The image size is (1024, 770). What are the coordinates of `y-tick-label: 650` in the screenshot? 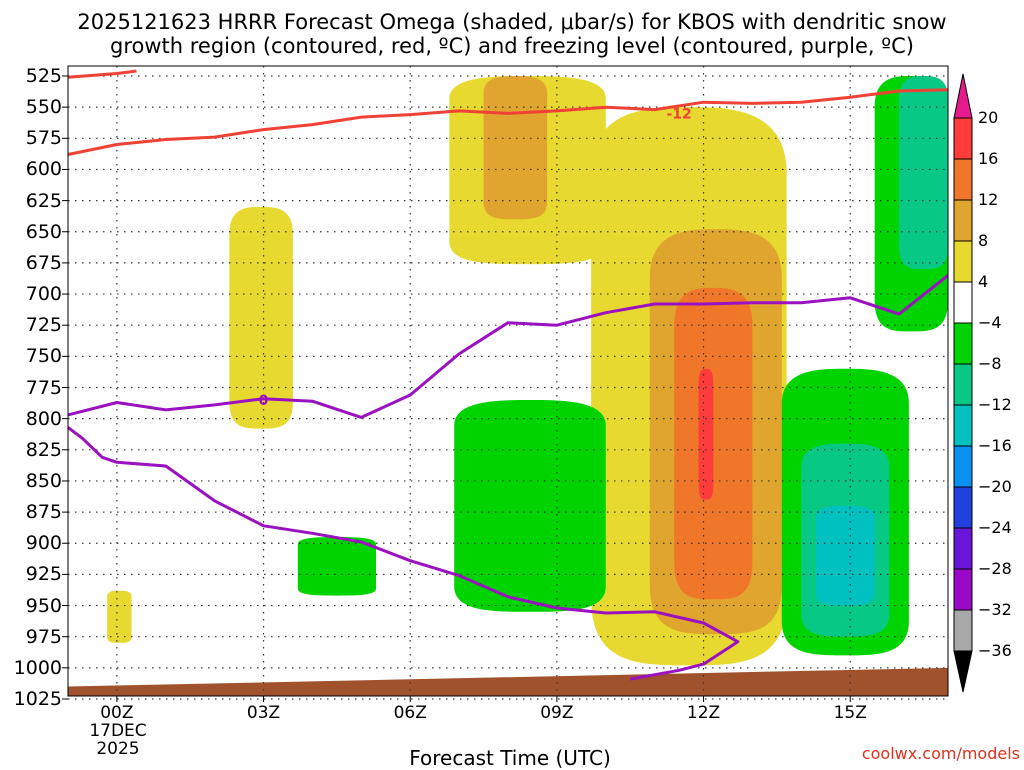 It's located at (43, 231).